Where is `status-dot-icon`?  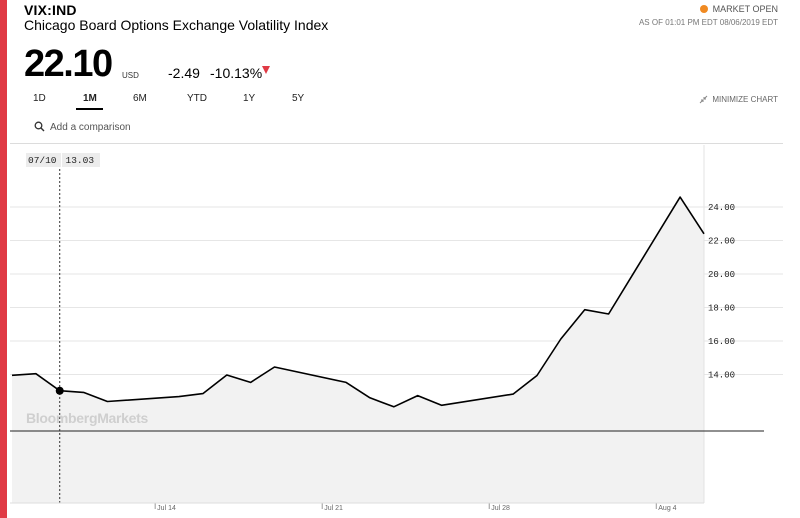
status-dot-icon is located at coordinates (703, 9).